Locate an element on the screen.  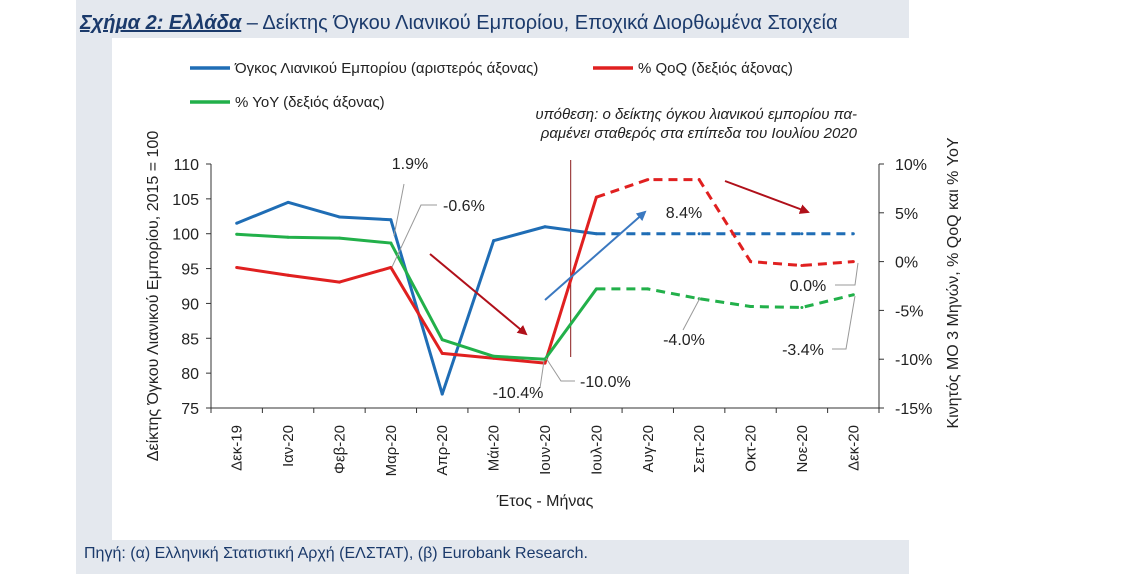
x-tick-label: Δεκ-20 is located at coordinates (853, 448).